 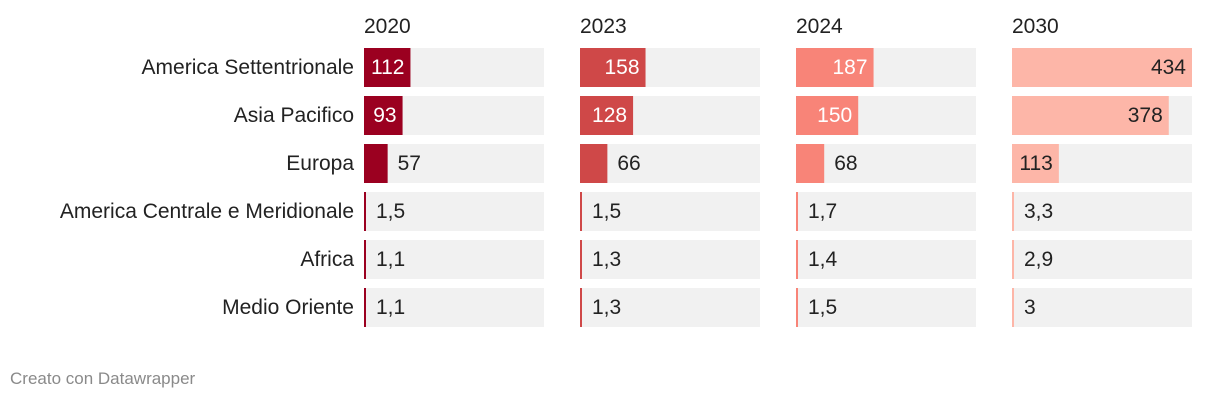 What do you see at coordinates (320, 163) in the screenshot?
I see `category-label: Europa` at bounding box center [320, 163].